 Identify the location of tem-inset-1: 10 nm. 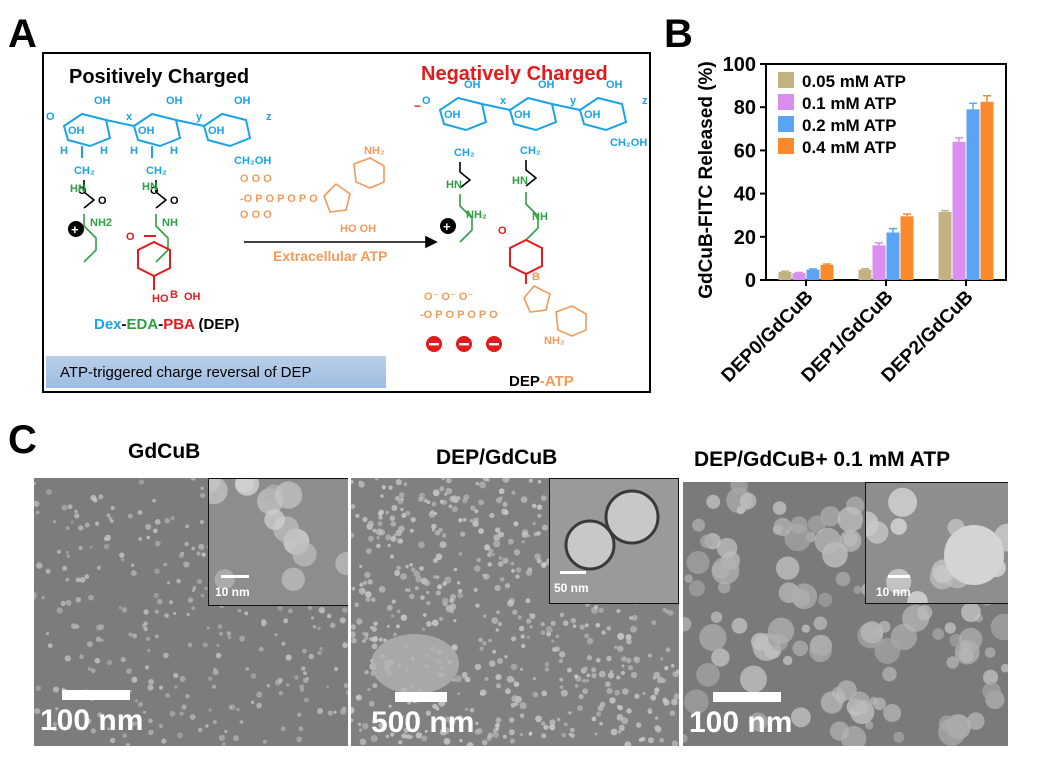
(278, 542).